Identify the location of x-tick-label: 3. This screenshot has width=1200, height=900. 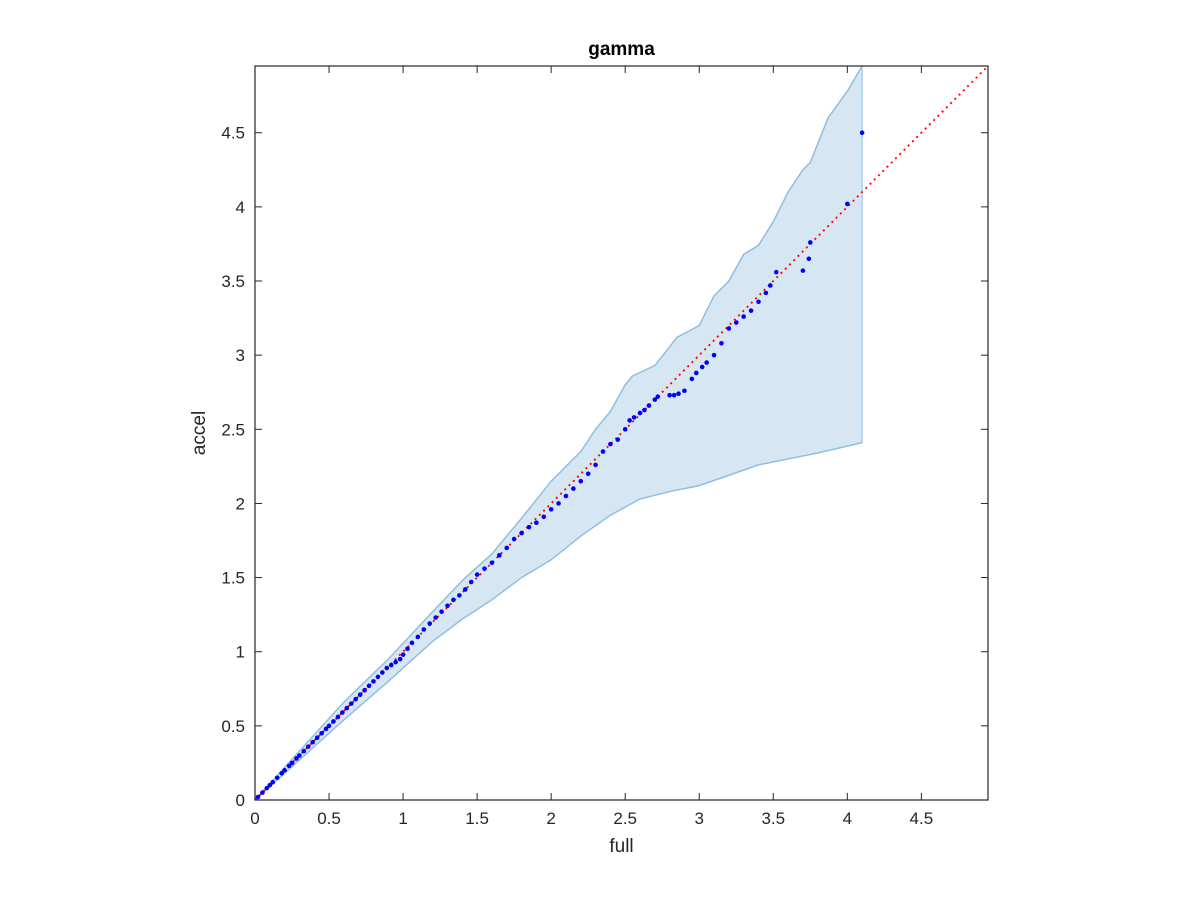
(699, 818).